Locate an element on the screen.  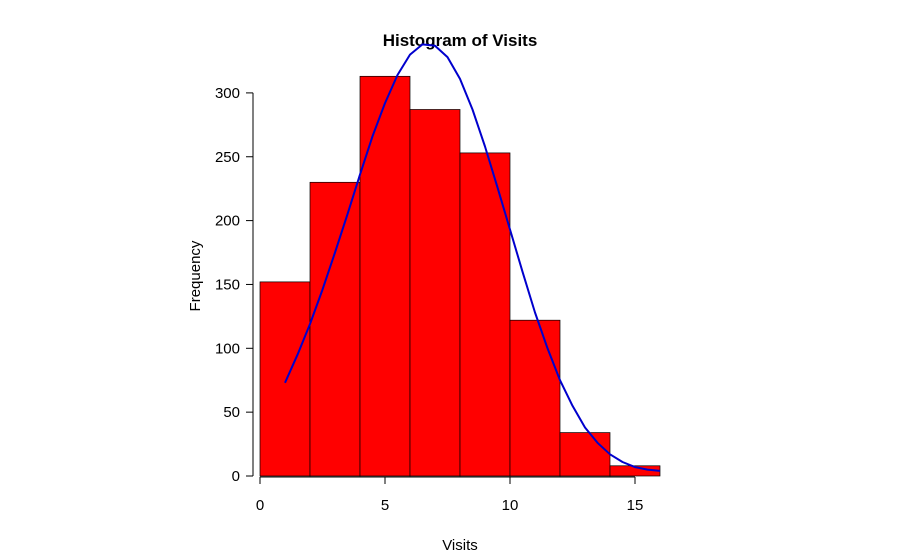
y-axis-label: Frequency is located at coordinates (195, 275).